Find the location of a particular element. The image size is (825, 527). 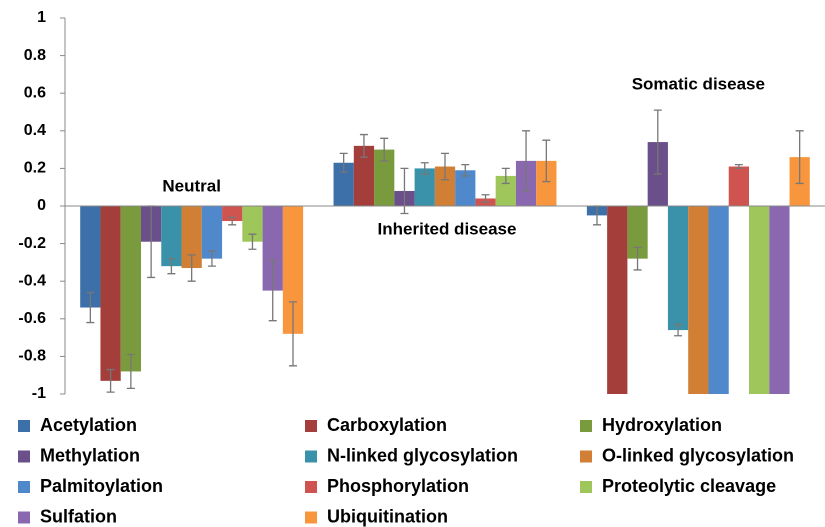

y-tick-label: -0.8 is located at coordinates (32, 356).